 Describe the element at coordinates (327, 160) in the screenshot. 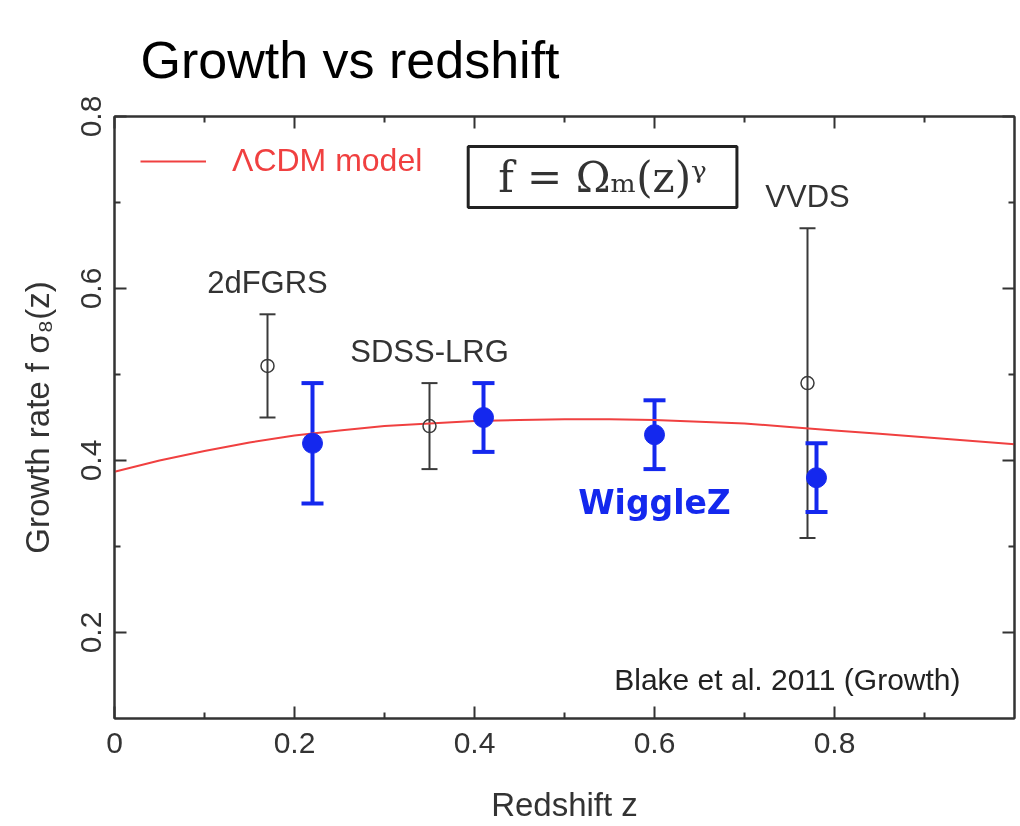

I see `legend-label: ΛCDM model` at that location.